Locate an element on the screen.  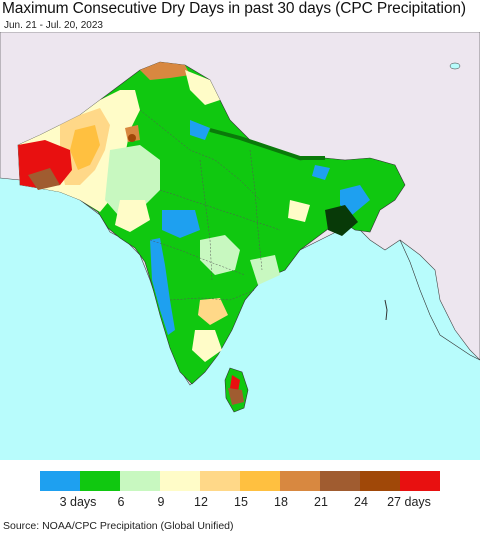
odisha-pale-zone is located at coordinates (299, 211).